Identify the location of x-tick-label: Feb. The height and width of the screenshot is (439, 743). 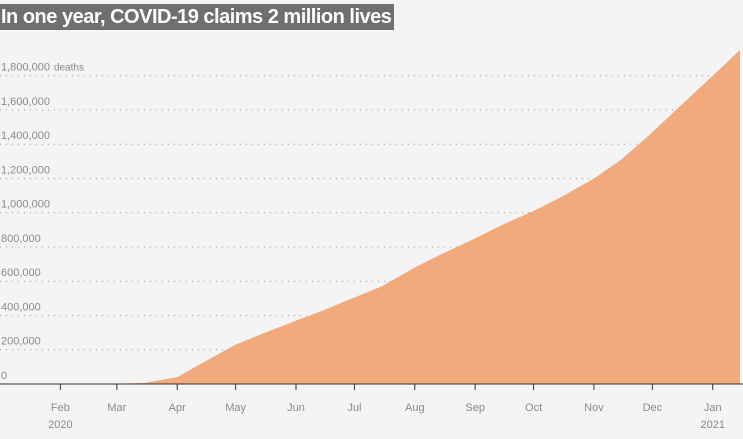
(60, 408).